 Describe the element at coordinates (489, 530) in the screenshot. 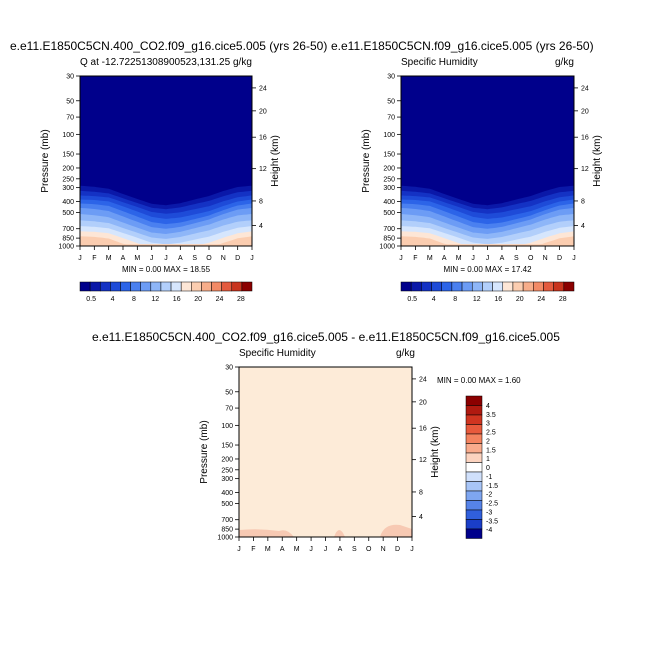

I see `panel3-cbar-label: -4` at that location.